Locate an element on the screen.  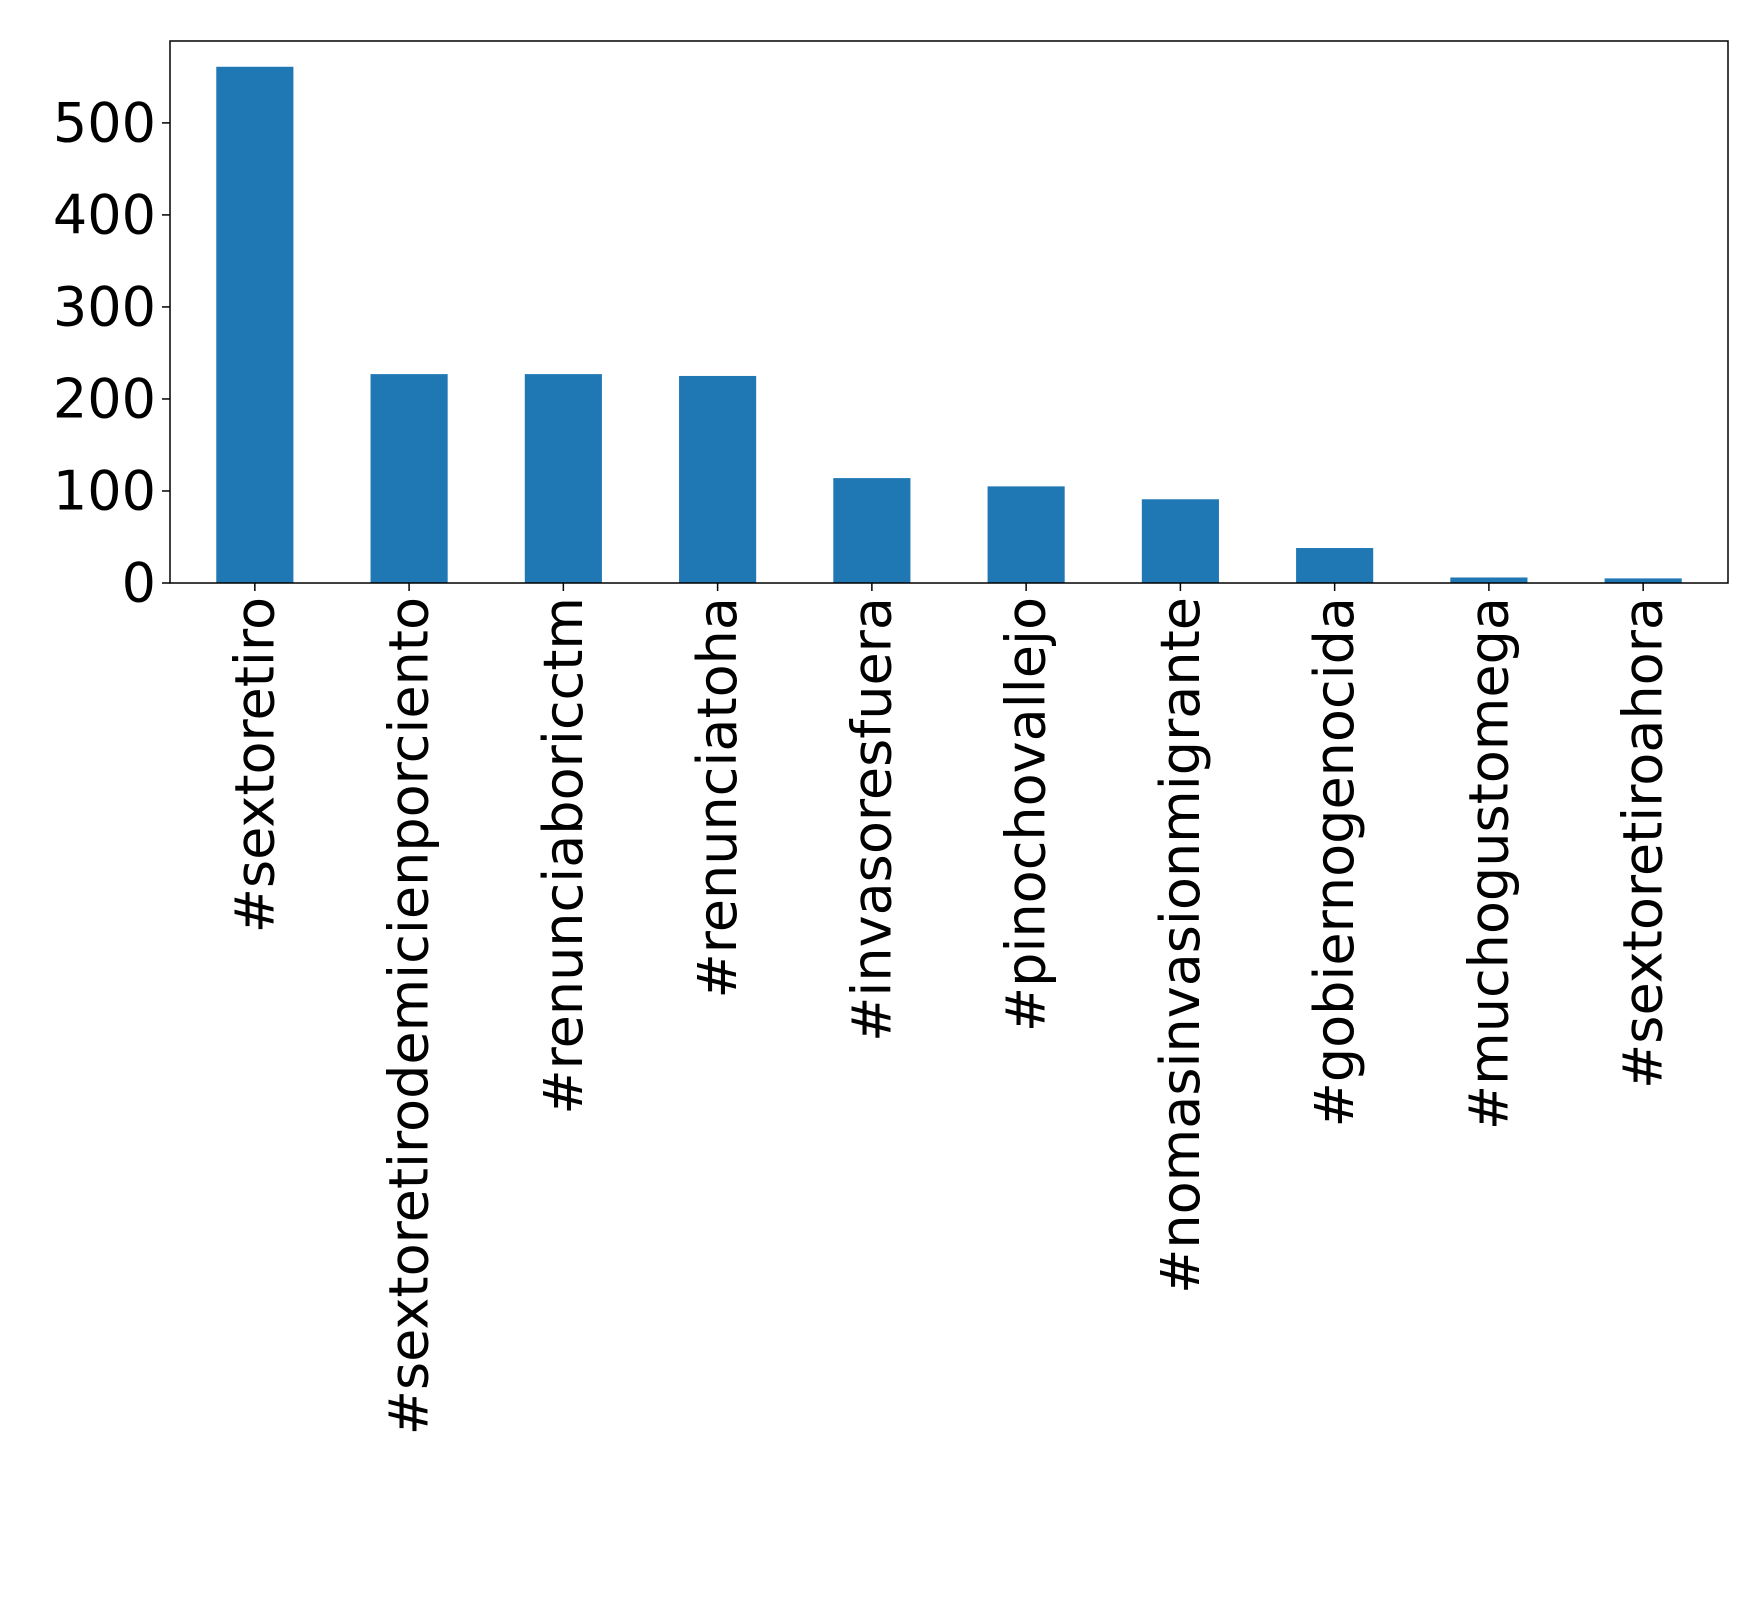
x-tick-label-1: #sextoretirodemicienporciento is located at coordinates (409, 1016).